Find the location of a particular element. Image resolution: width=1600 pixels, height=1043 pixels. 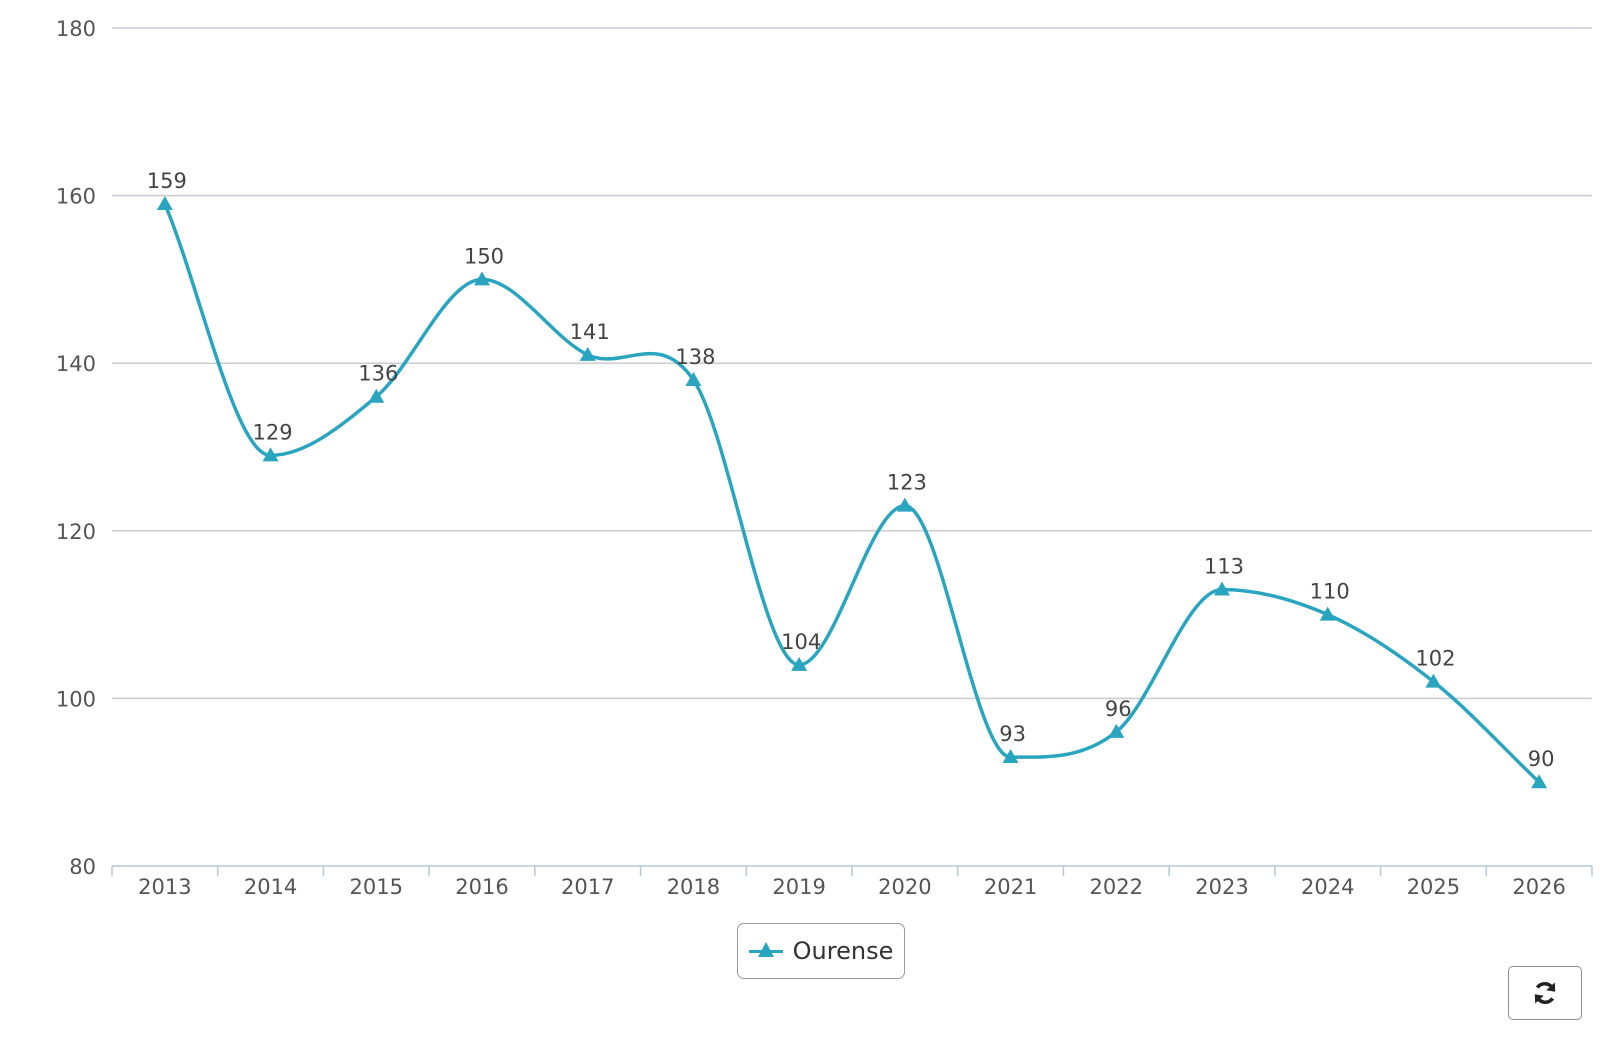

data-label: 159 is located at coordinates (167, 181).